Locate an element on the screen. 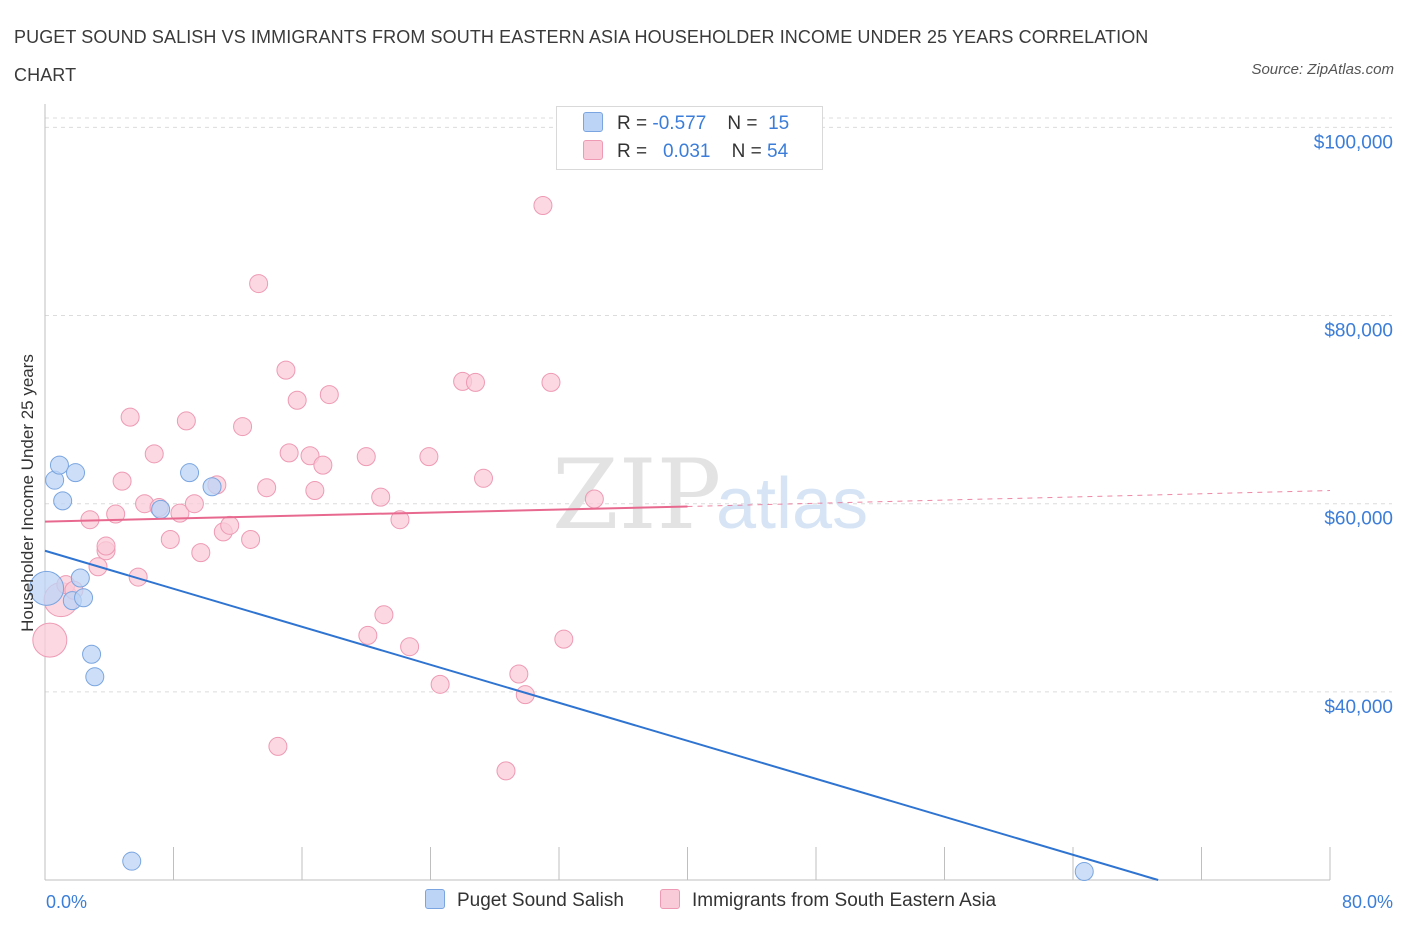 This screenshot has height=930, width=1406. r-value-pink: 0.031 is located at coordinates (686, 151).